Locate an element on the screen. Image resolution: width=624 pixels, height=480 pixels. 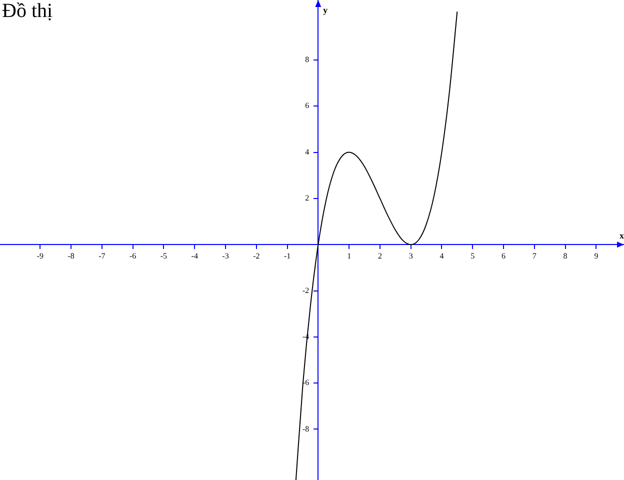
x-tick-label: -8 is located at coordinates (71, 256).